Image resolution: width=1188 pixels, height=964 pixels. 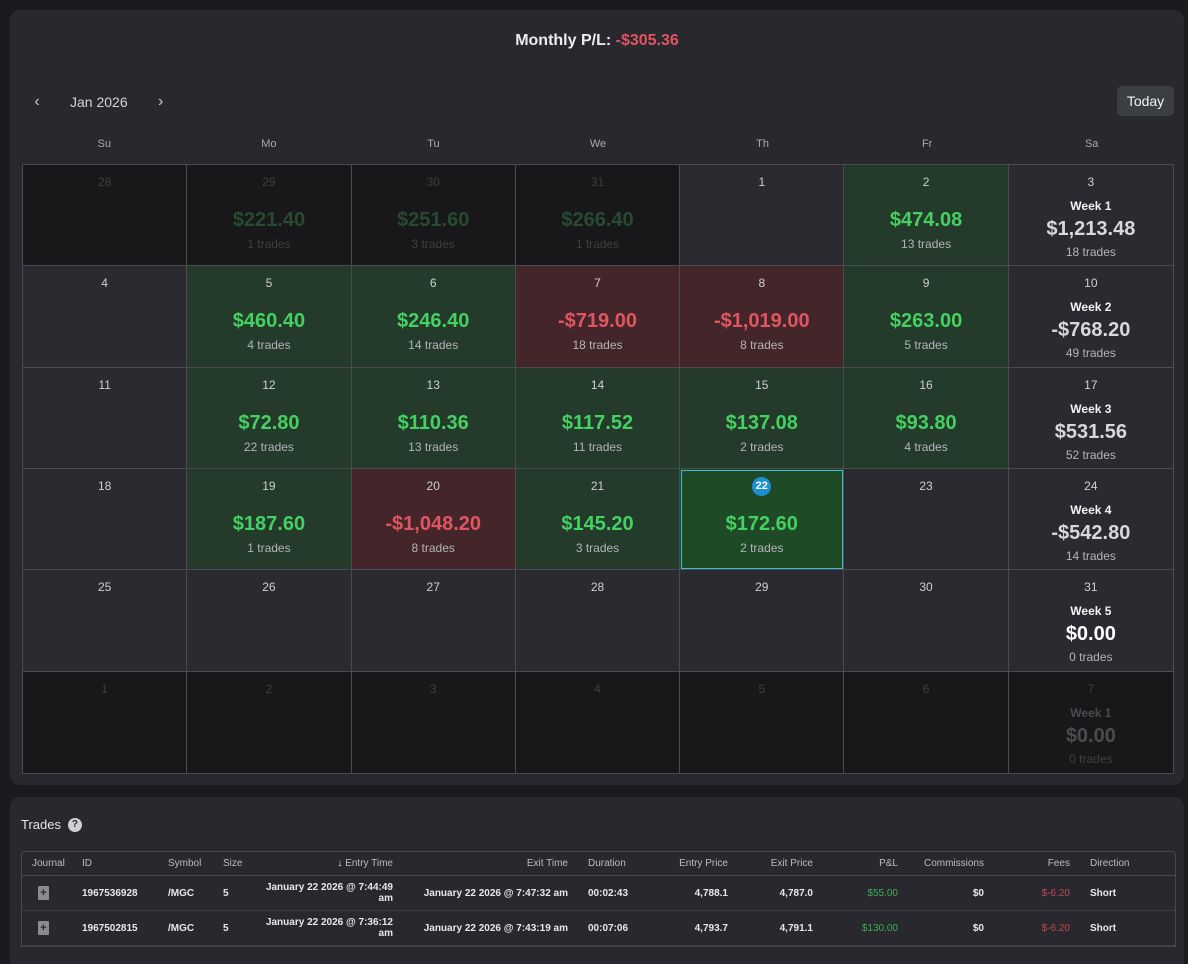 I want to click on day-trade-count: 18 trades, so click(x=597, y=345).